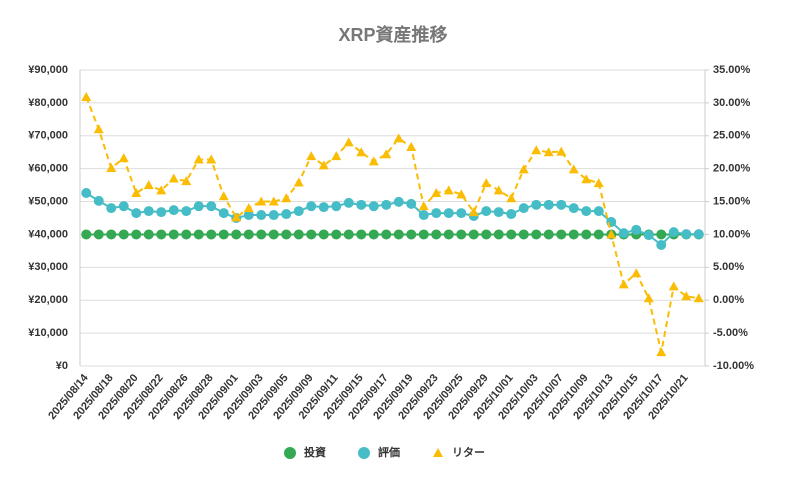 This screenshot has height=485, width=786. Describe the element at coordinates (468, 452) in the screenshot. I see `legend-label: リター` at that location.